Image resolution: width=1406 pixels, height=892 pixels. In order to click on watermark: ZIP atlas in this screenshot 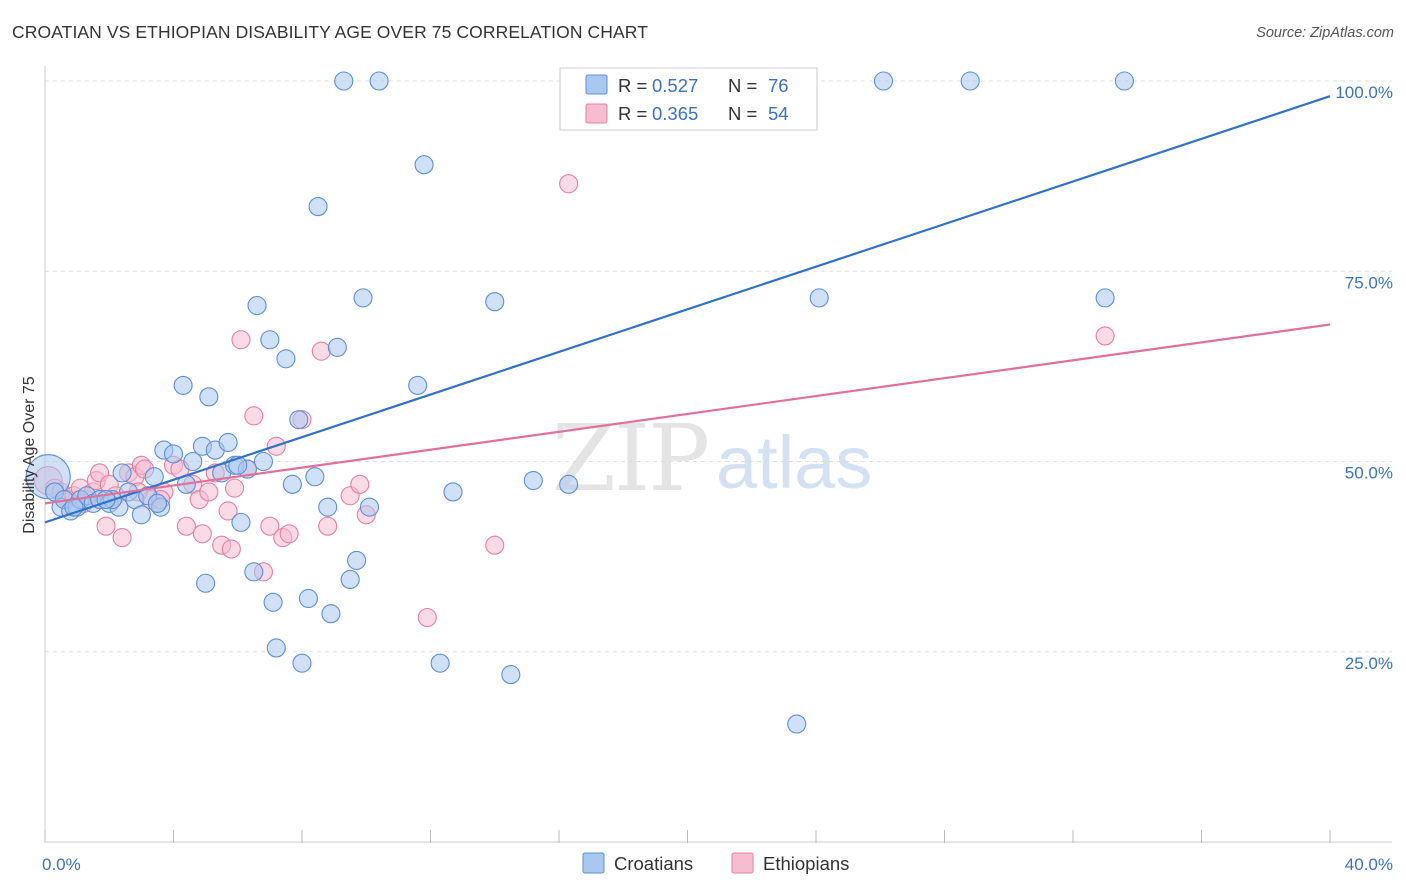, I will do `click(712, 458)`.